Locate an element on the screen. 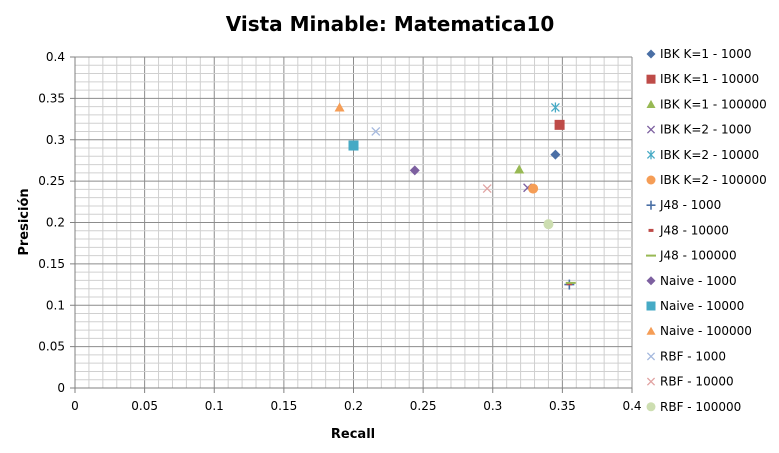  x-tick-label: 0.15 is located at coordinates (284, 406).